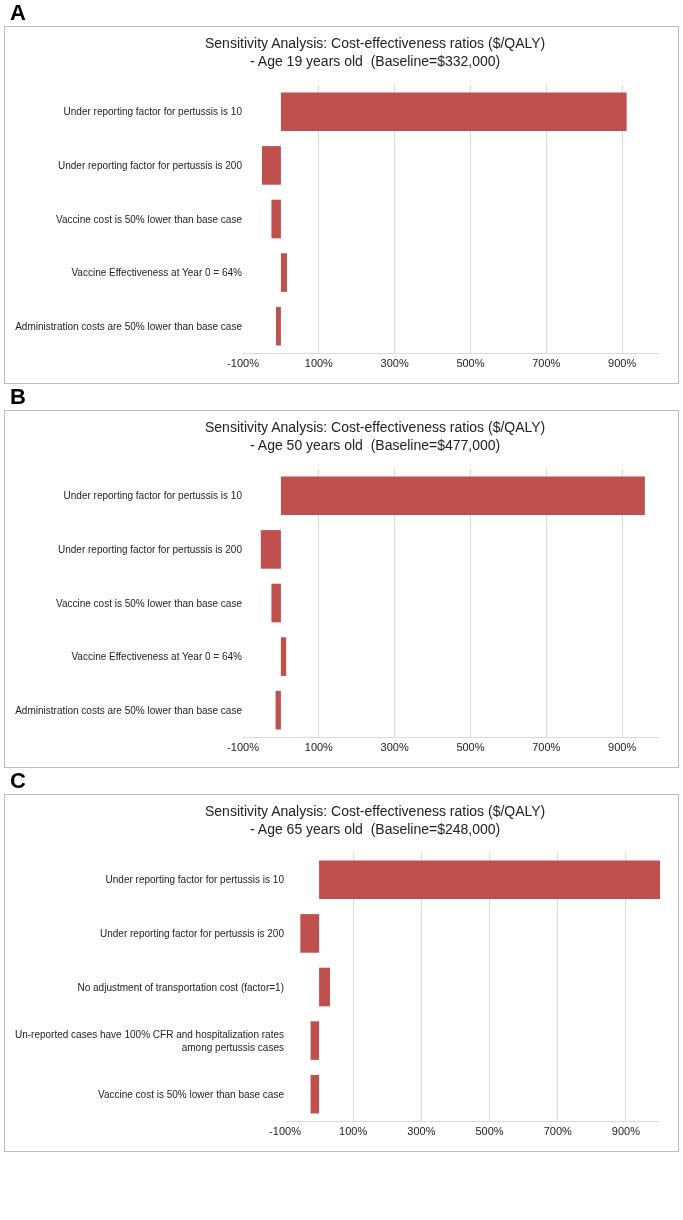  Describe the element at coordinates (180, 987) in the screenshot. I see `y-tick-label: No adjustment of transportation cost (factor=1)` at that location.